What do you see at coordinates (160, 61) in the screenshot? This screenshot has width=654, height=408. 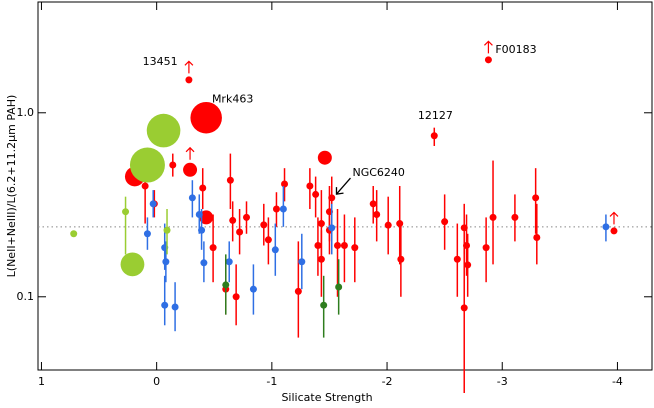 I see `annotation: 13451` at bounding box center [160, 61].